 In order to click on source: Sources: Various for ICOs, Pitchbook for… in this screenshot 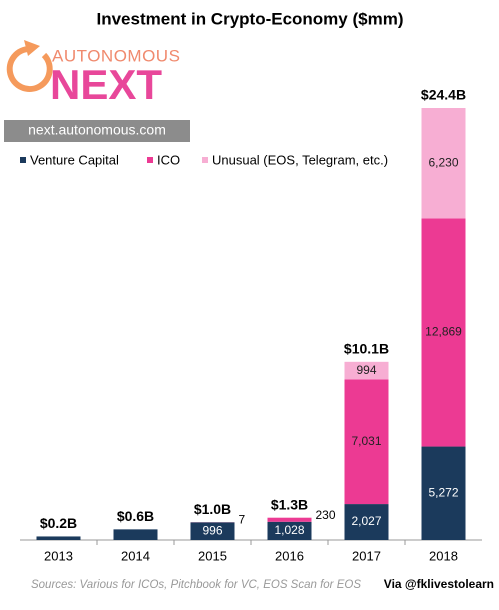, I will do `click(196, 585)`.